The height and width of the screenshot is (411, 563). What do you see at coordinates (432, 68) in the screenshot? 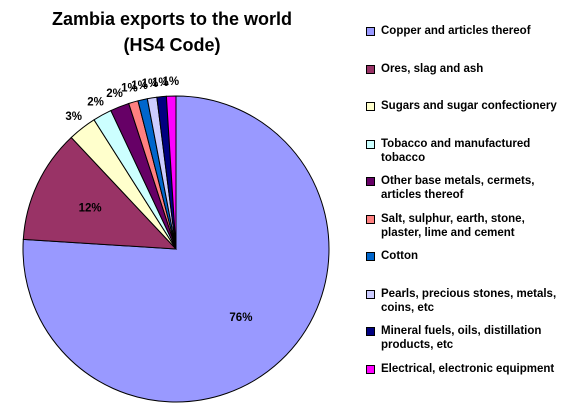
I see `legend-label: Ores, slag and ash` at bounding box center [432, 68].